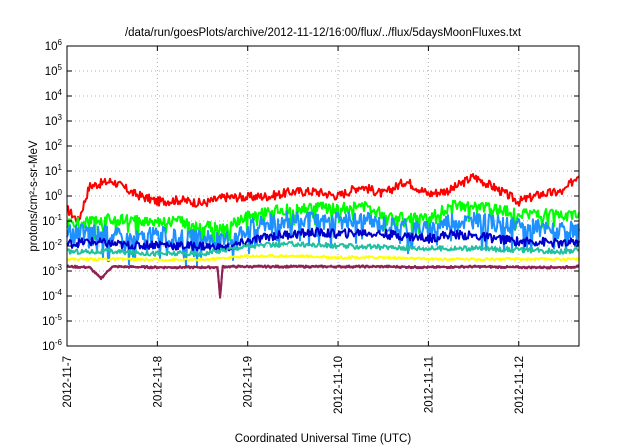  What do you see at coordinates (60, 142) in the screenshot?
I see `y-tick-label-exponent: 2` at bounding box center [60, 142].